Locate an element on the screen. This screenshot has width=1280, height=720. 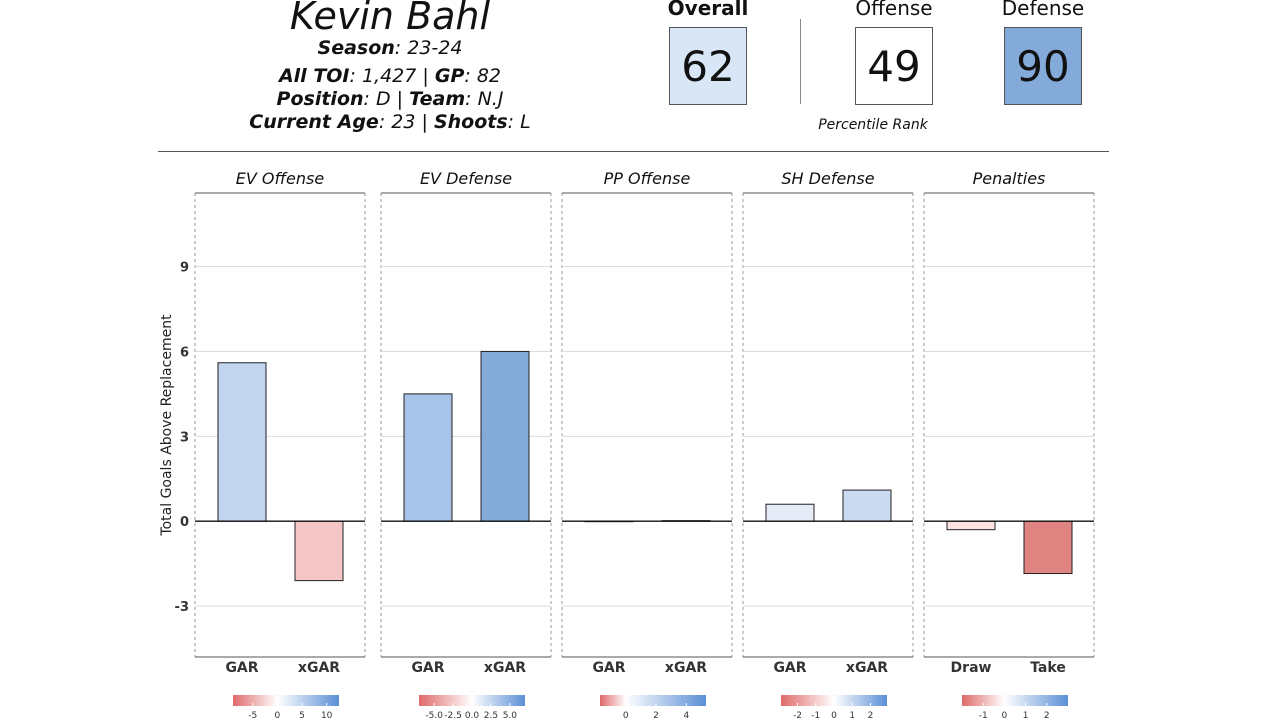
toi-value: 1,427 is located at coordinates (389, 76).